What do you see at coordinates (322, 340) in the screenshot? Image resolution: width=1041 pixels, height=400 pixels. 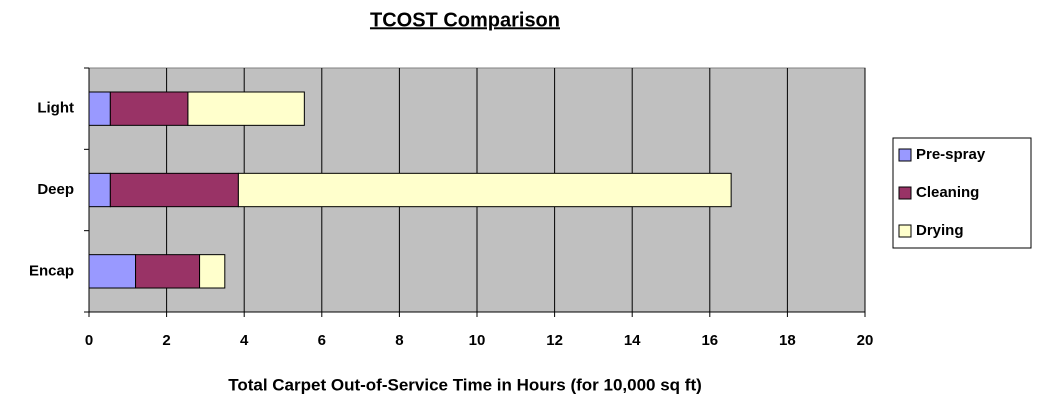 I see `x-tick-label: 6` at bounding box center [322, 340].